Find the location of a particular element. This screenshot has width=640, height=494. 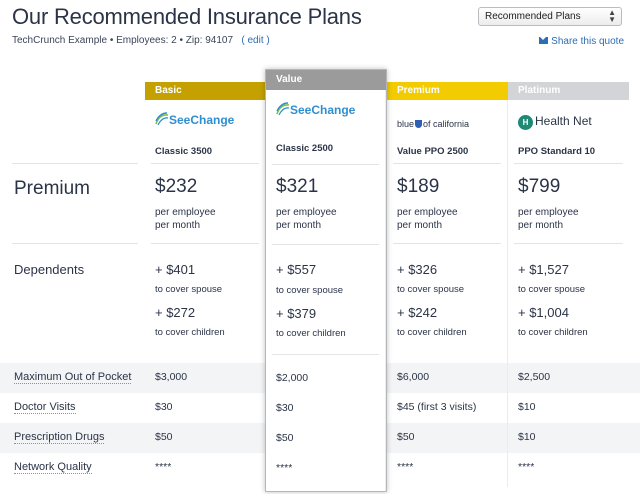

row-label-premium: Premium is located at coordinates (52, 188).